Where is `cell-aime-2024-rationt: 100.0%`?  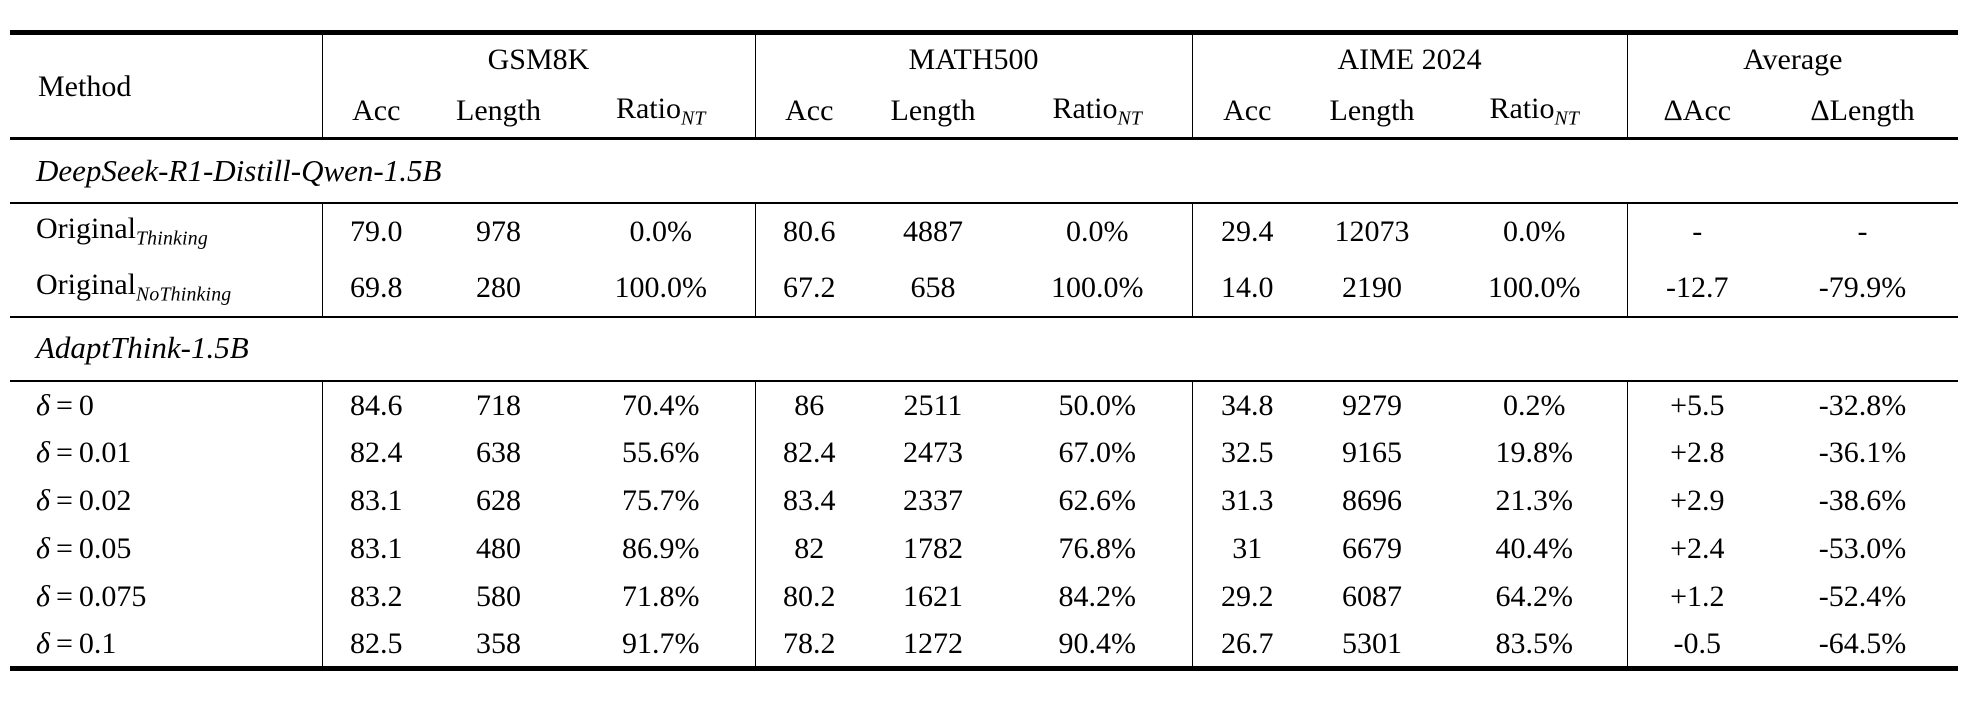 cell-aime-2024-rationt: 100.0% is located at coordinates (1534, 287).